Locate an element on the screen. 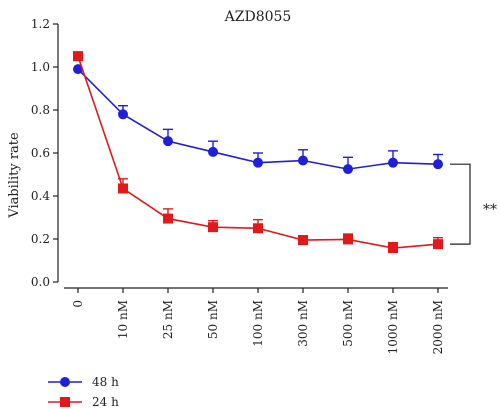 Image resolution: width=500 pixels, height=409 pixels. x-tick-label: 300 nM is located at coordinates (303, 323).